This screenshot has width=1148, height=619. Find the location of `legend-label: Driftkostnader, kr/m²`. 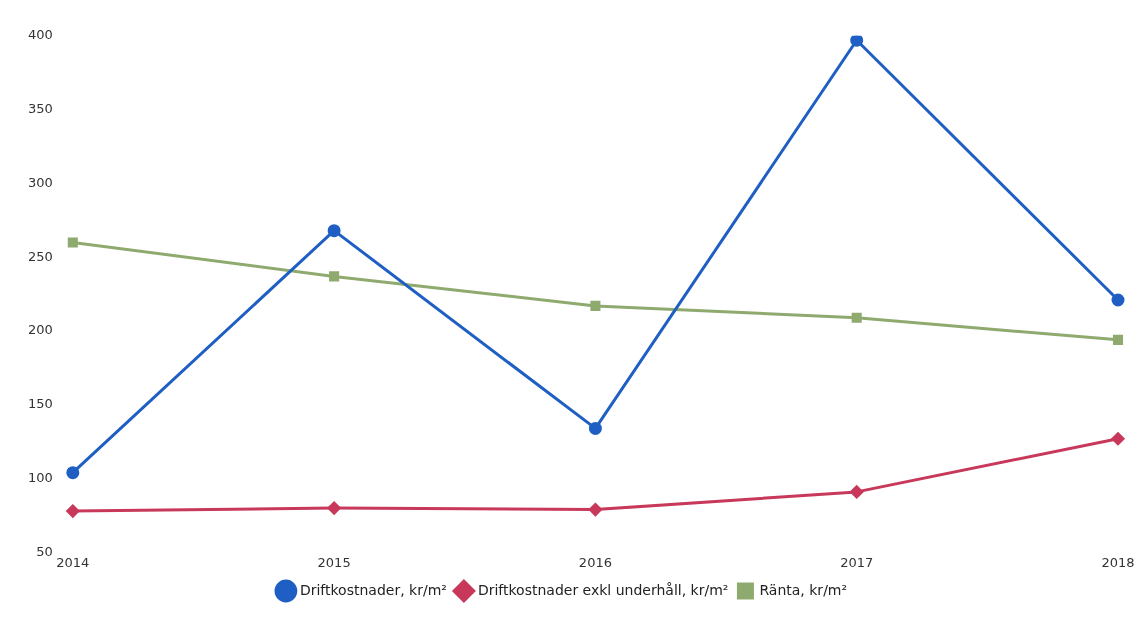

legend-label: Driftkostnader, kr/m² is located at coordinates (373, 589).